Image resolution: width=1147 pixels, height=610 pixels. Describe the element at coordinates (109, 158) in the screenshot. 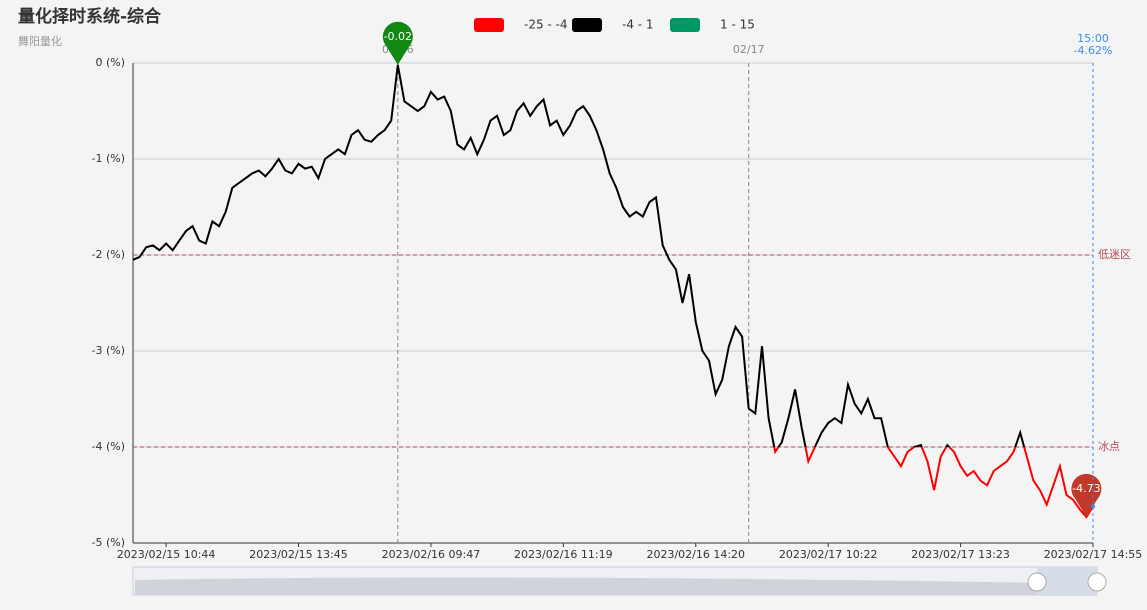

I see `y-tick-label: -1 (%)` at that location.